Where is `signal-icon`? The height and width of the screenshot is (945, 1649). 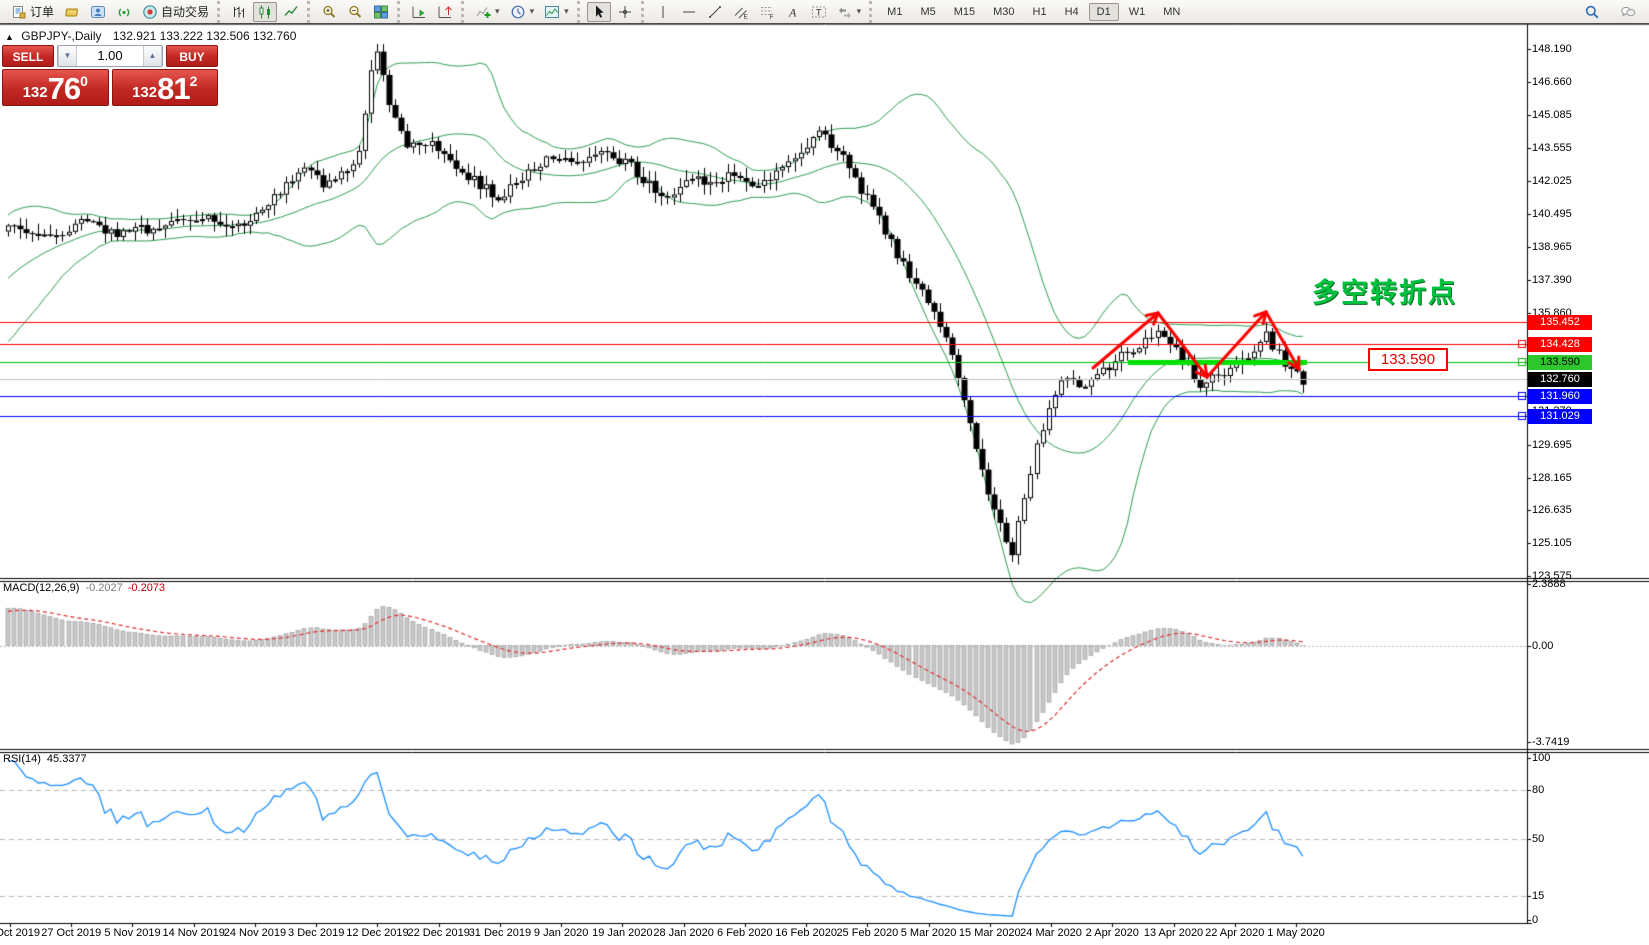
signal-icon is located at coordinates (124, 12).